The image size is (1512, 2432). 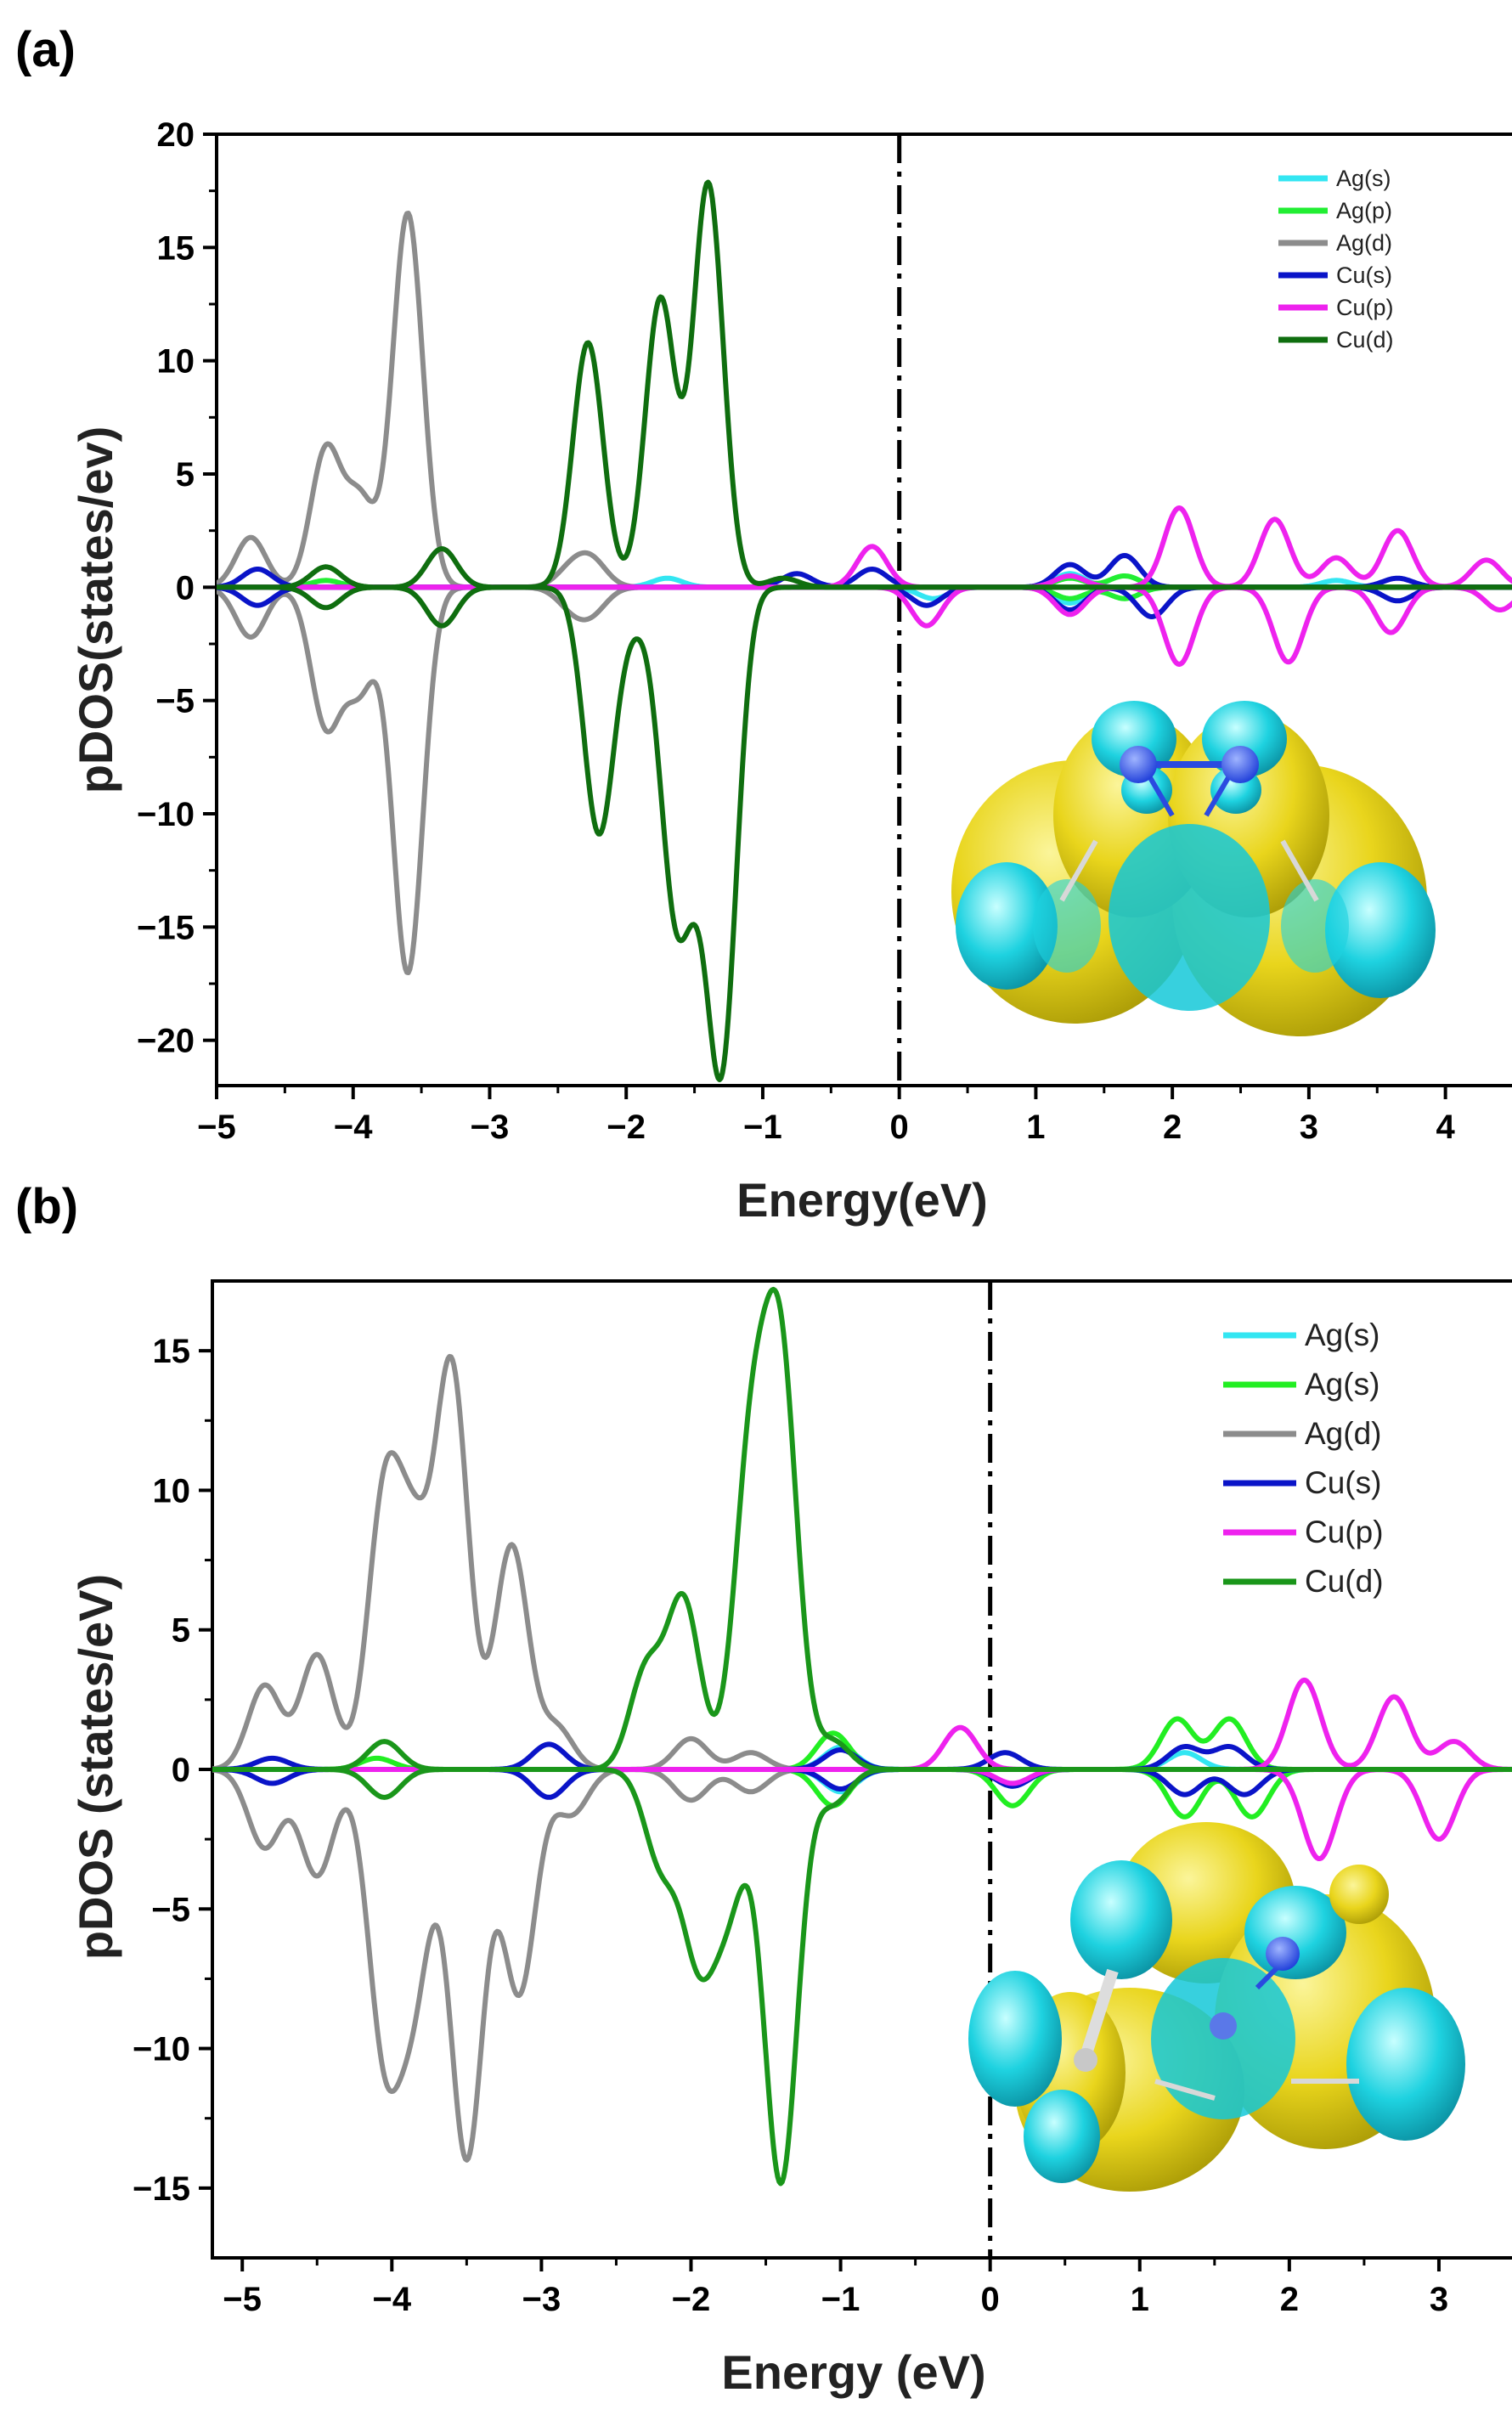 What do you see at coordinates (864, 625) in the screenshot?
I see `series-line-cup-spin-down` at bounding box center [864, 625].